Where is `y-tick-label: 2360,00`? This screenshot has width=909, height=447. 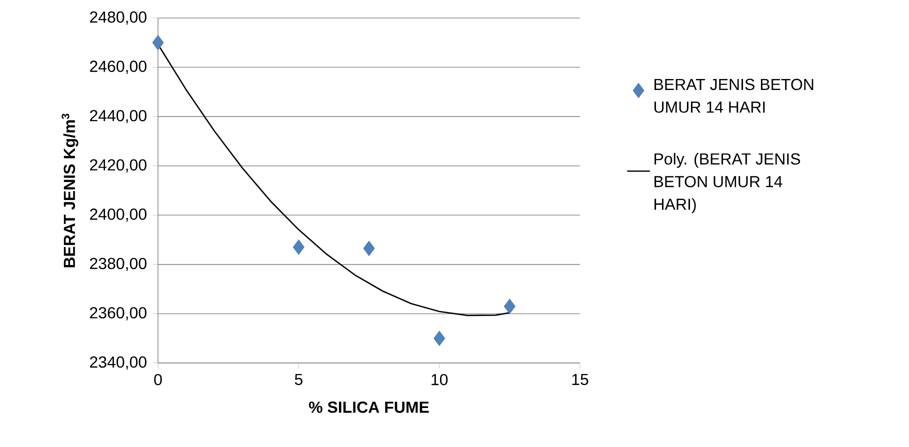
y-tick-label: 2360,00 is located at coordinates (118, 313).